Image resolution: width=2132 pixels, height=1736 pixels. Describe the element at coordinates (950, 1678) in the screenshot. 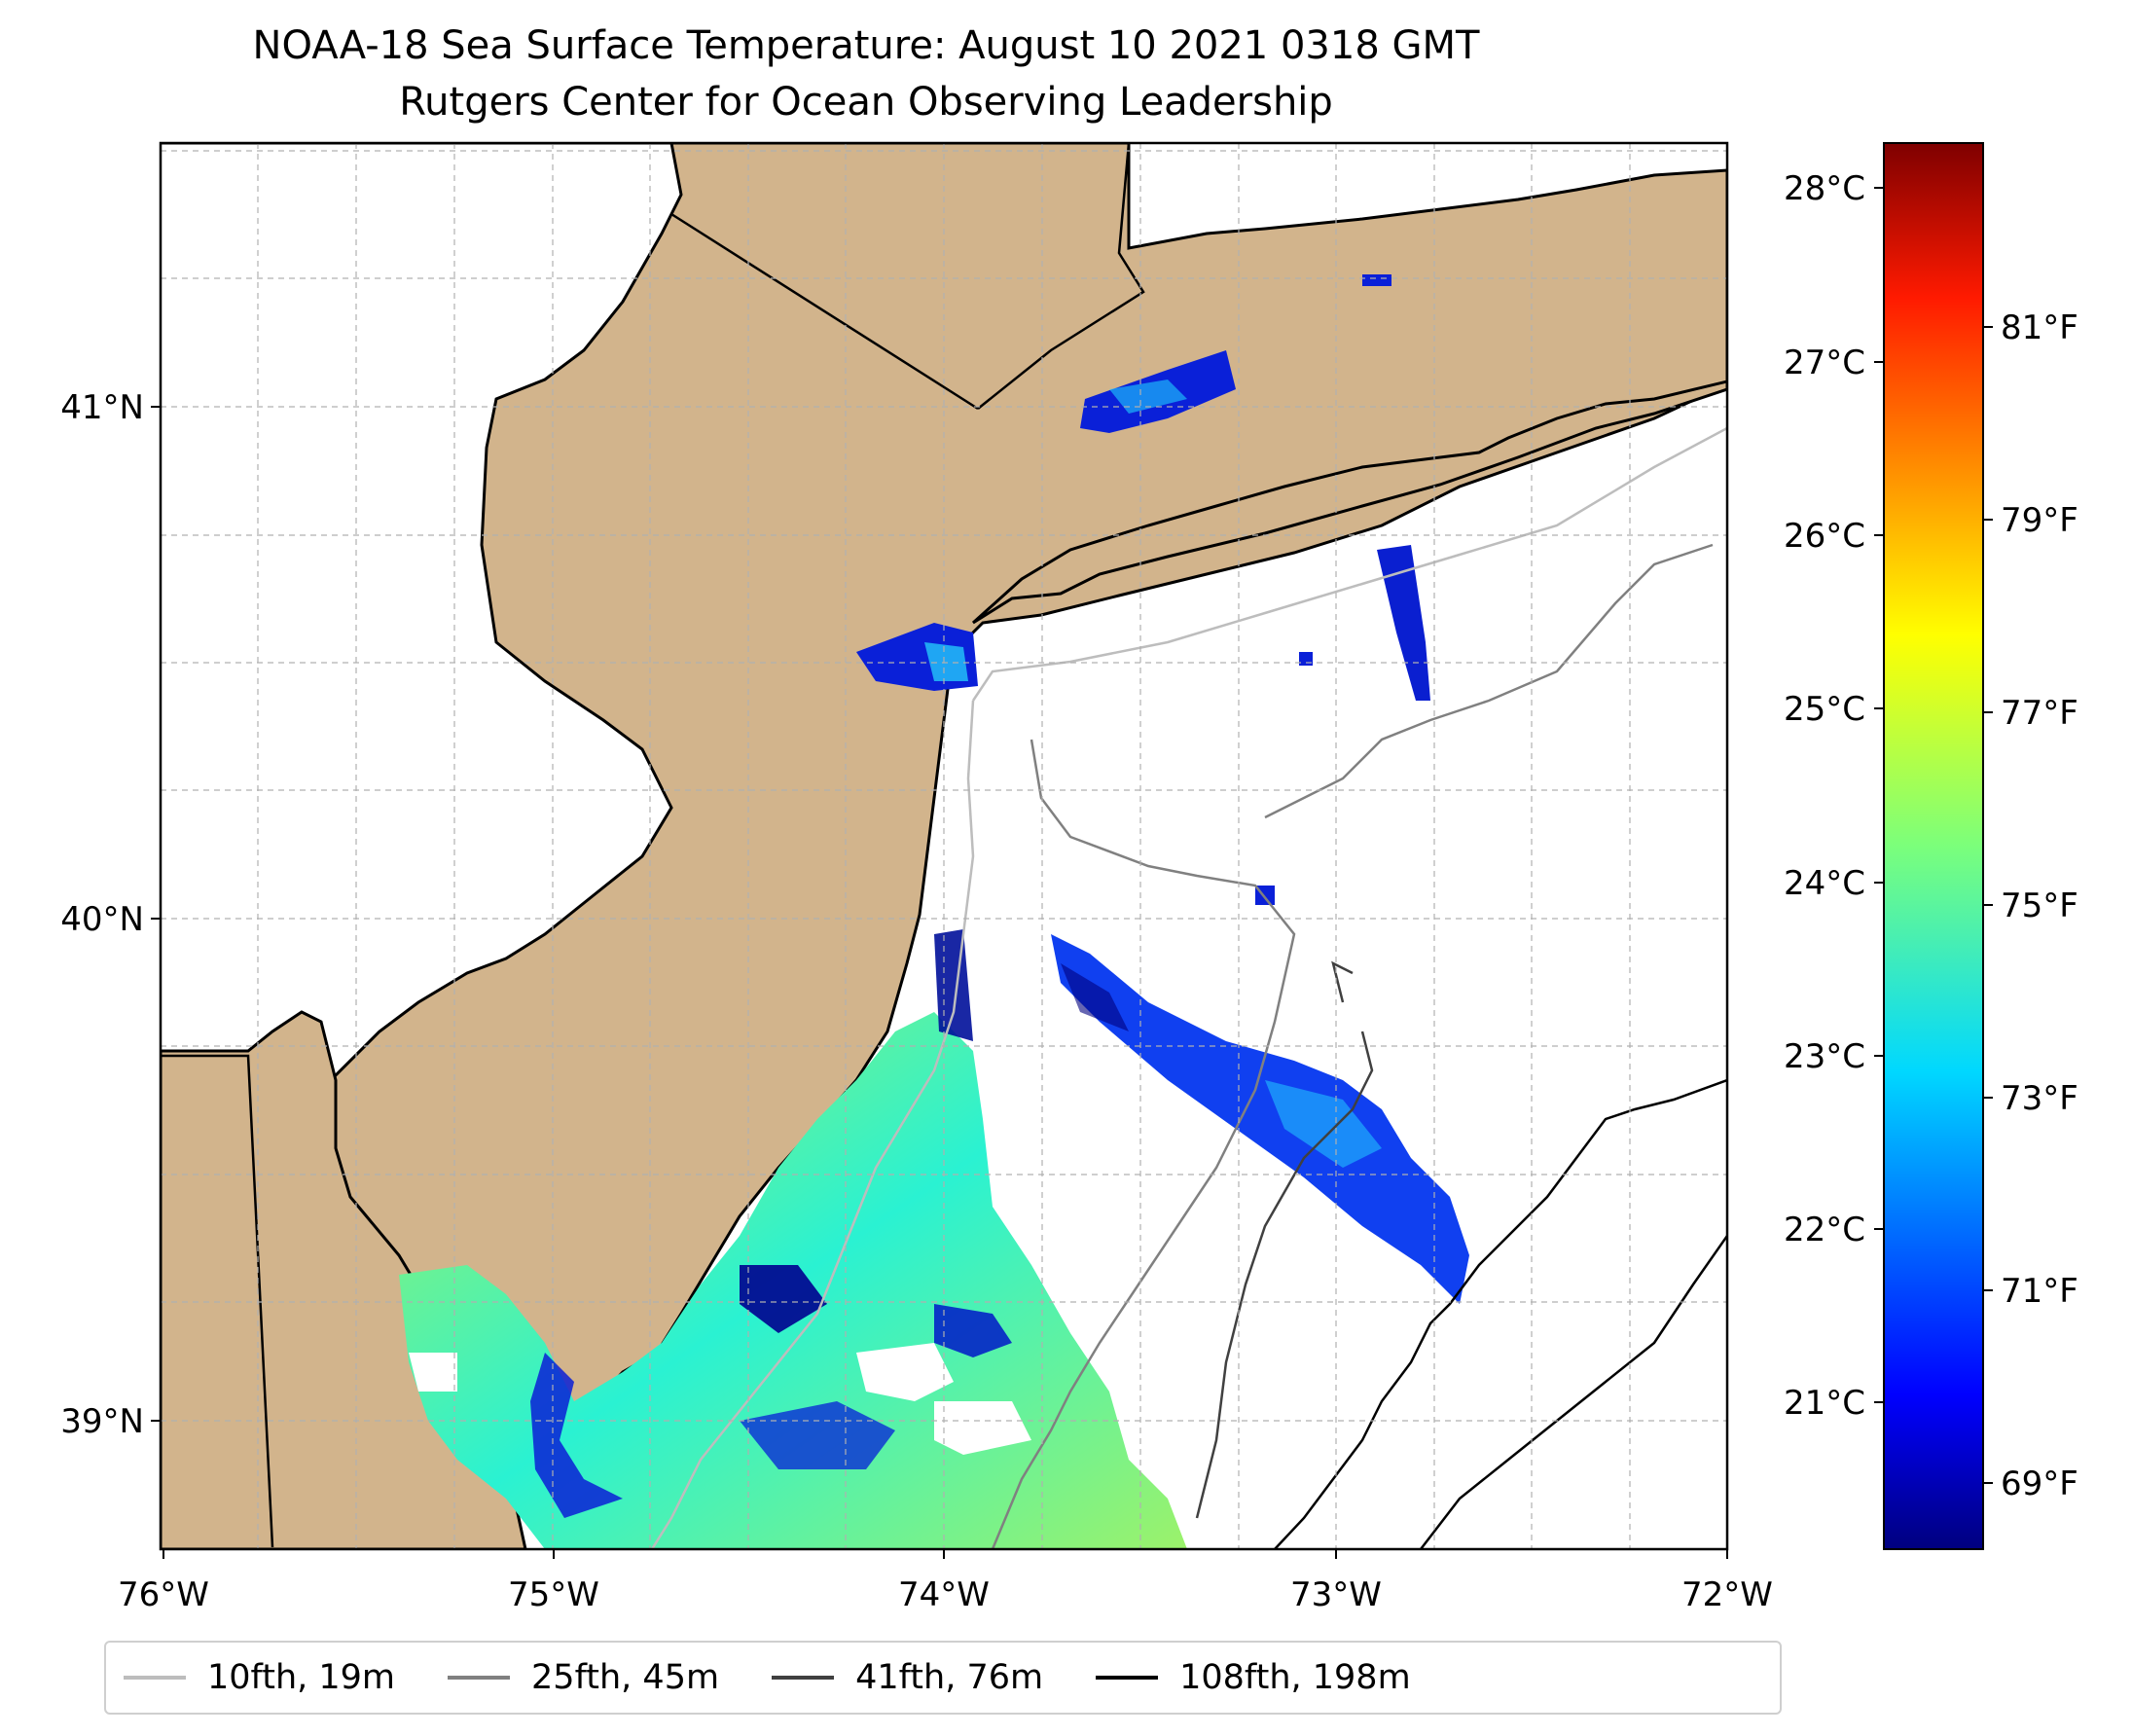

I see `legend-label: 41fth, 76m` at that location.